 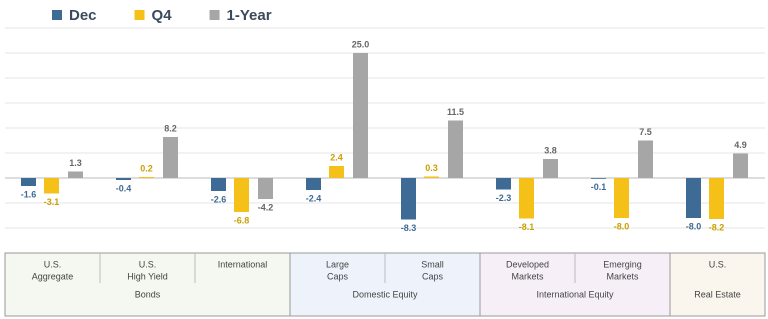 I want to click on category-label: High Yield, so click(x=147, y=276).